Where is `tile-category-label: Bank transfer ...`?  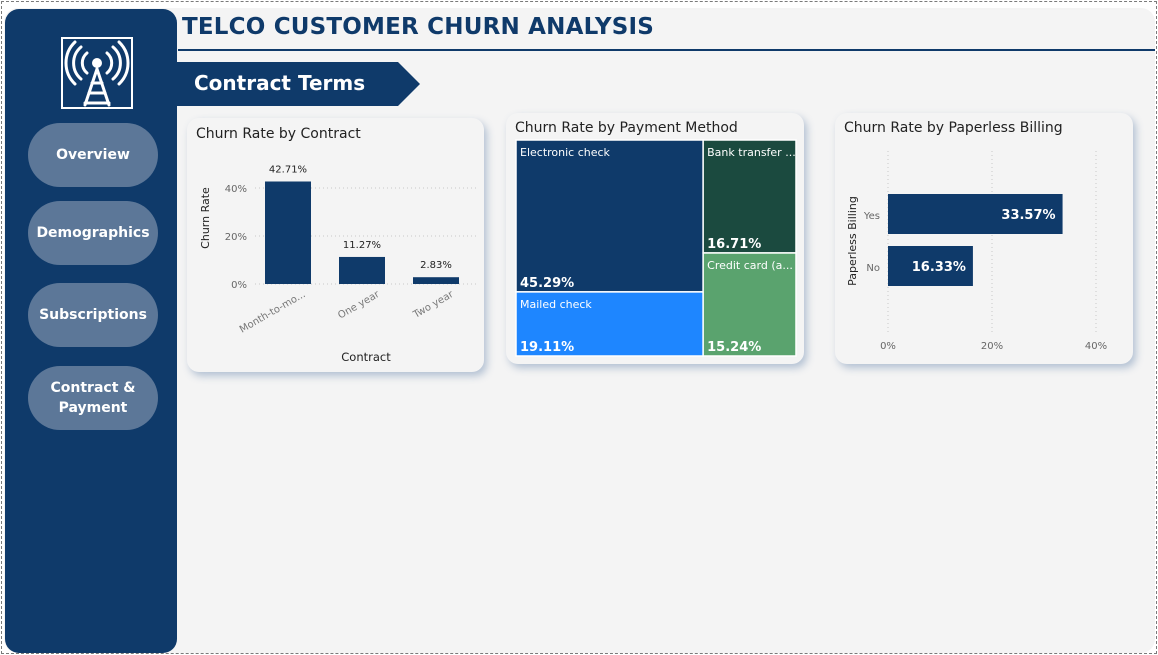
tile-category-label: Bank transfer ... is located at coordinates (751, 152).